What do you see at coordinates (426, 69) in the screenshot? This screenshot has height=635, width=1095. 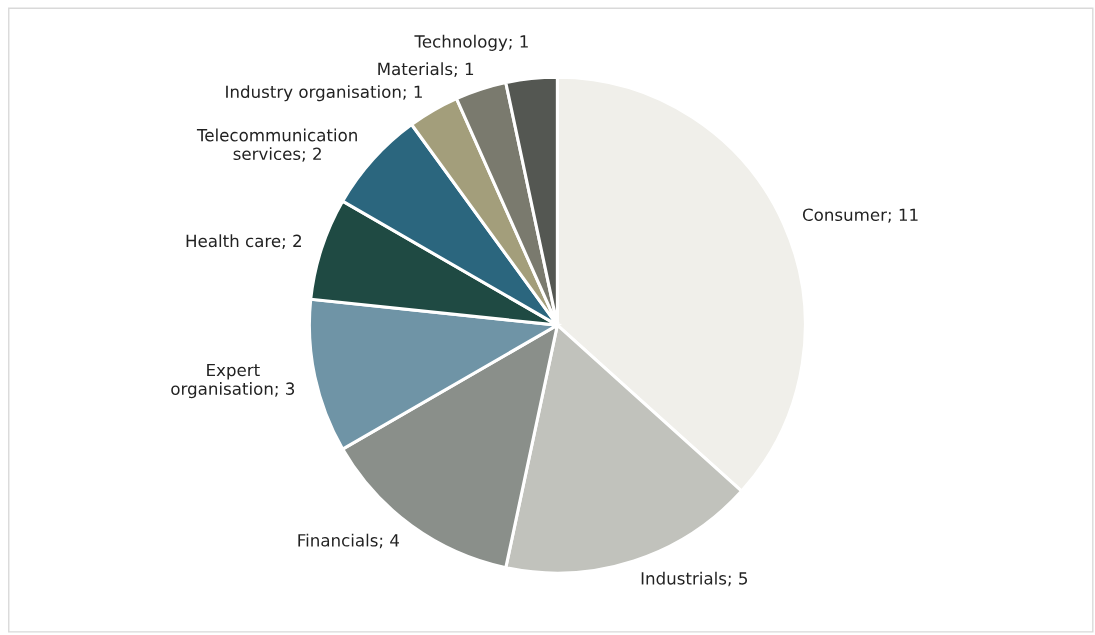 I see `slice-label: Materials; 1` at bounding box center [426, 69].